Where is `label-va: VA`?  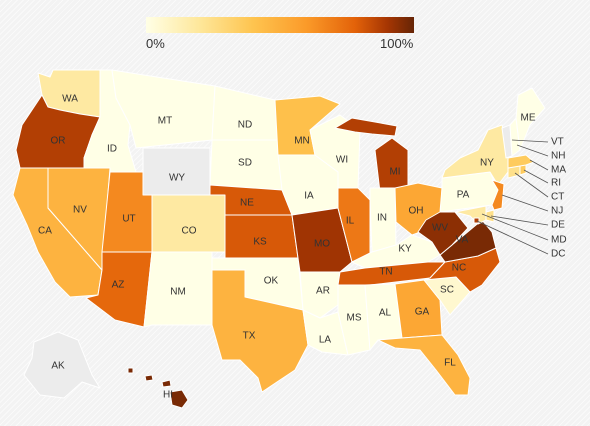
label-va: VA is located at coordinates (462, 240).